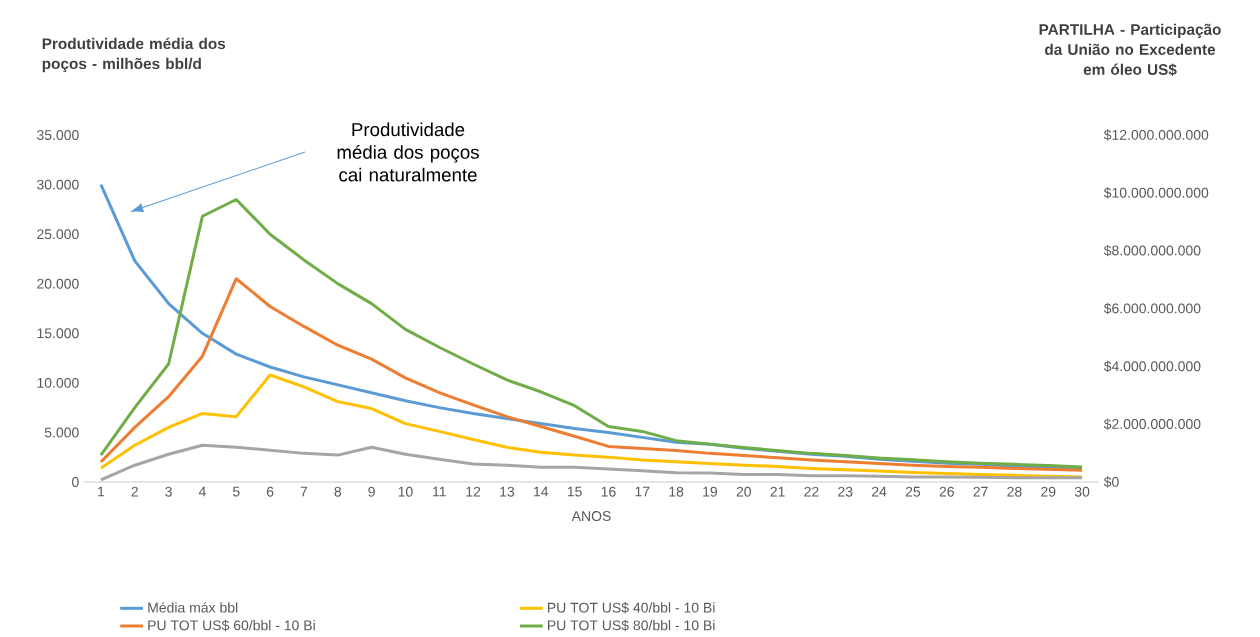 The height and width of the screenshot is (637, 1260). Describe the element at coordinates (507, 491) in the screenshot. I see `x-tick-label: 13` at that location.